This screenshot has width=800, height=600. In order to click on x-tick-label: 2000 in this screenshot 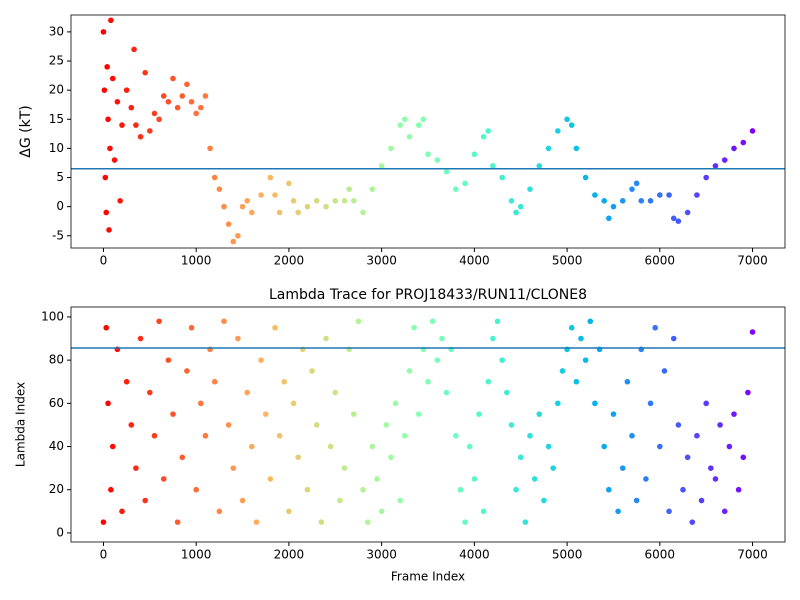, I will do `click(289, 555)`.